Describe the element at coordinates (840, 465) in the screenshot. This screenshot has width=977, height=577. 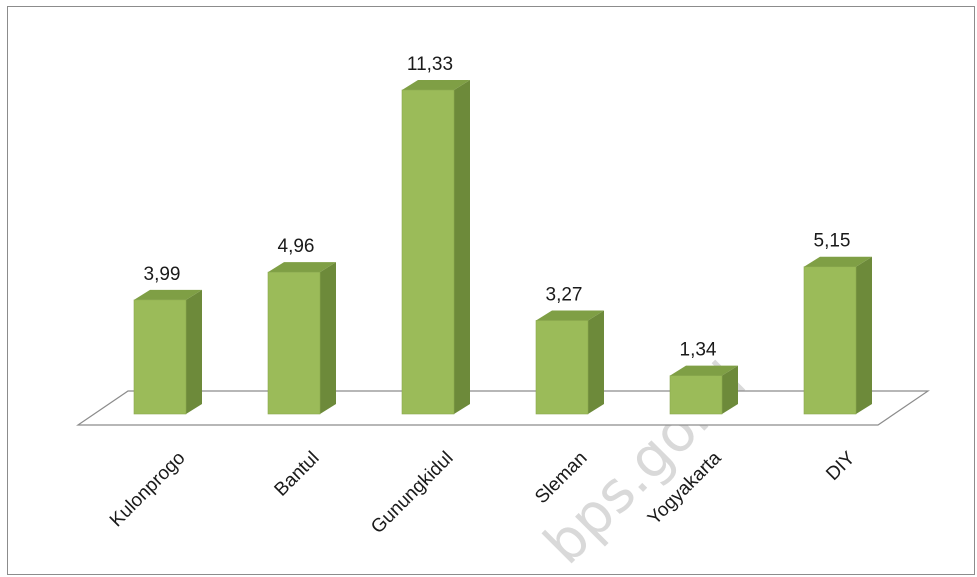
I see `category-label-5: DIY` at that location.